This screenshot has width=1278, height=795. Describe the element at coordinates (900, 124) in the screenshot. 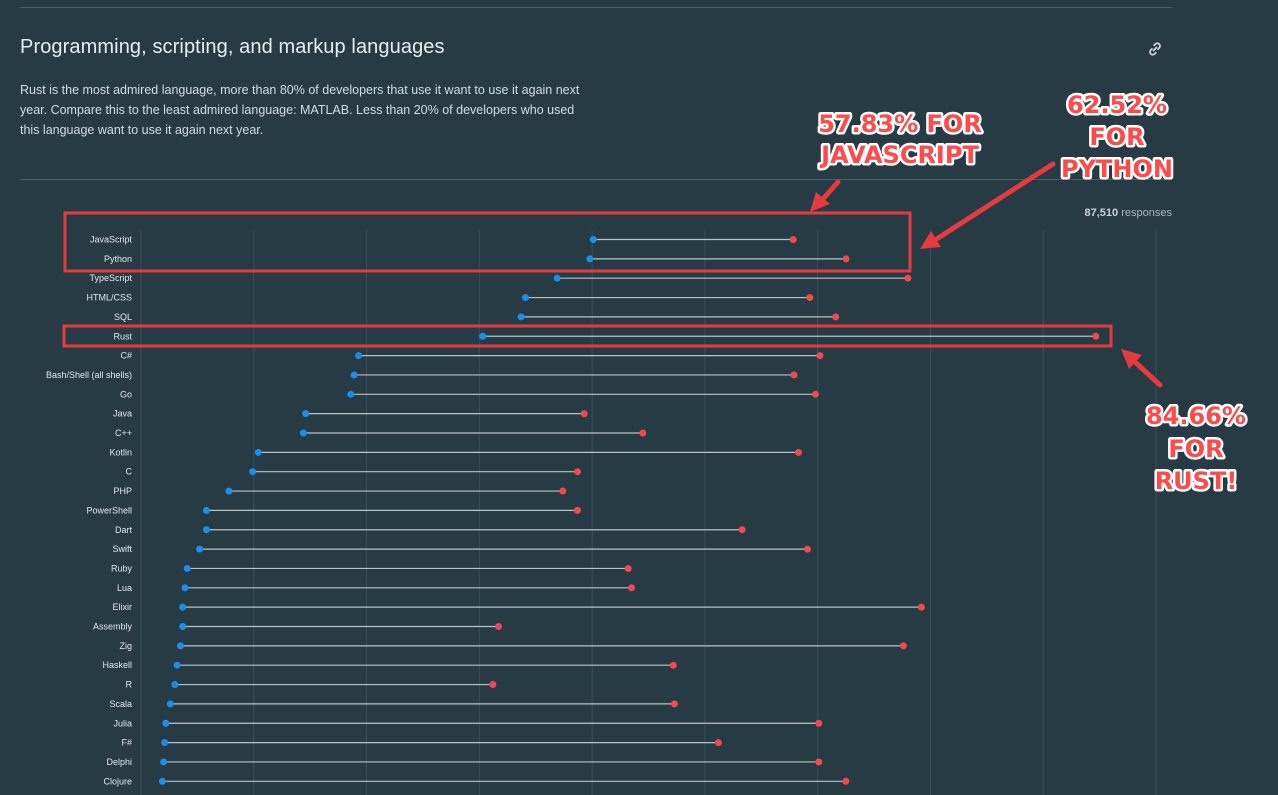

I see `annotation-javascript-line1: 57.83% FOR` at that location.